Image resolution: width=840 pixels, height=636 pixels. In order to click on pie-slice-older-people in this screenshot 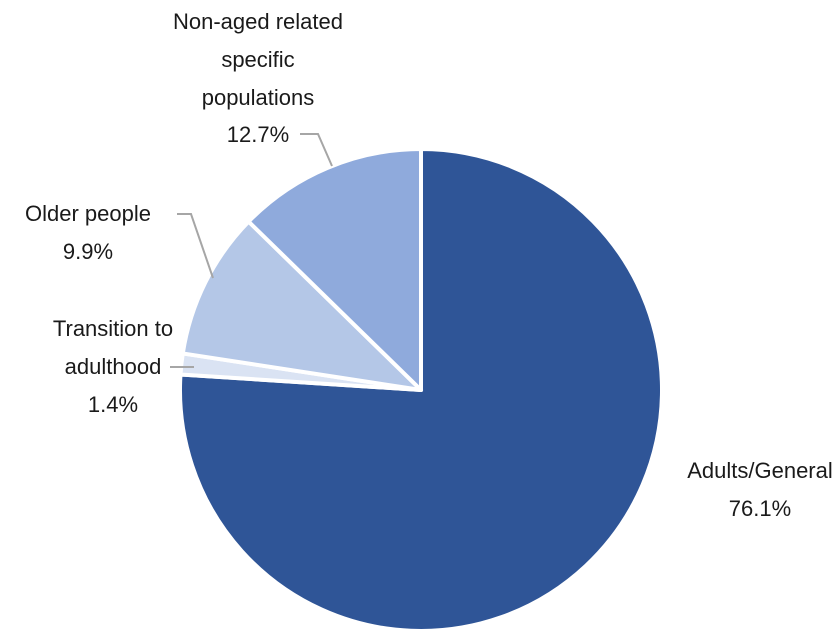, I will do `click(301, 305)`.